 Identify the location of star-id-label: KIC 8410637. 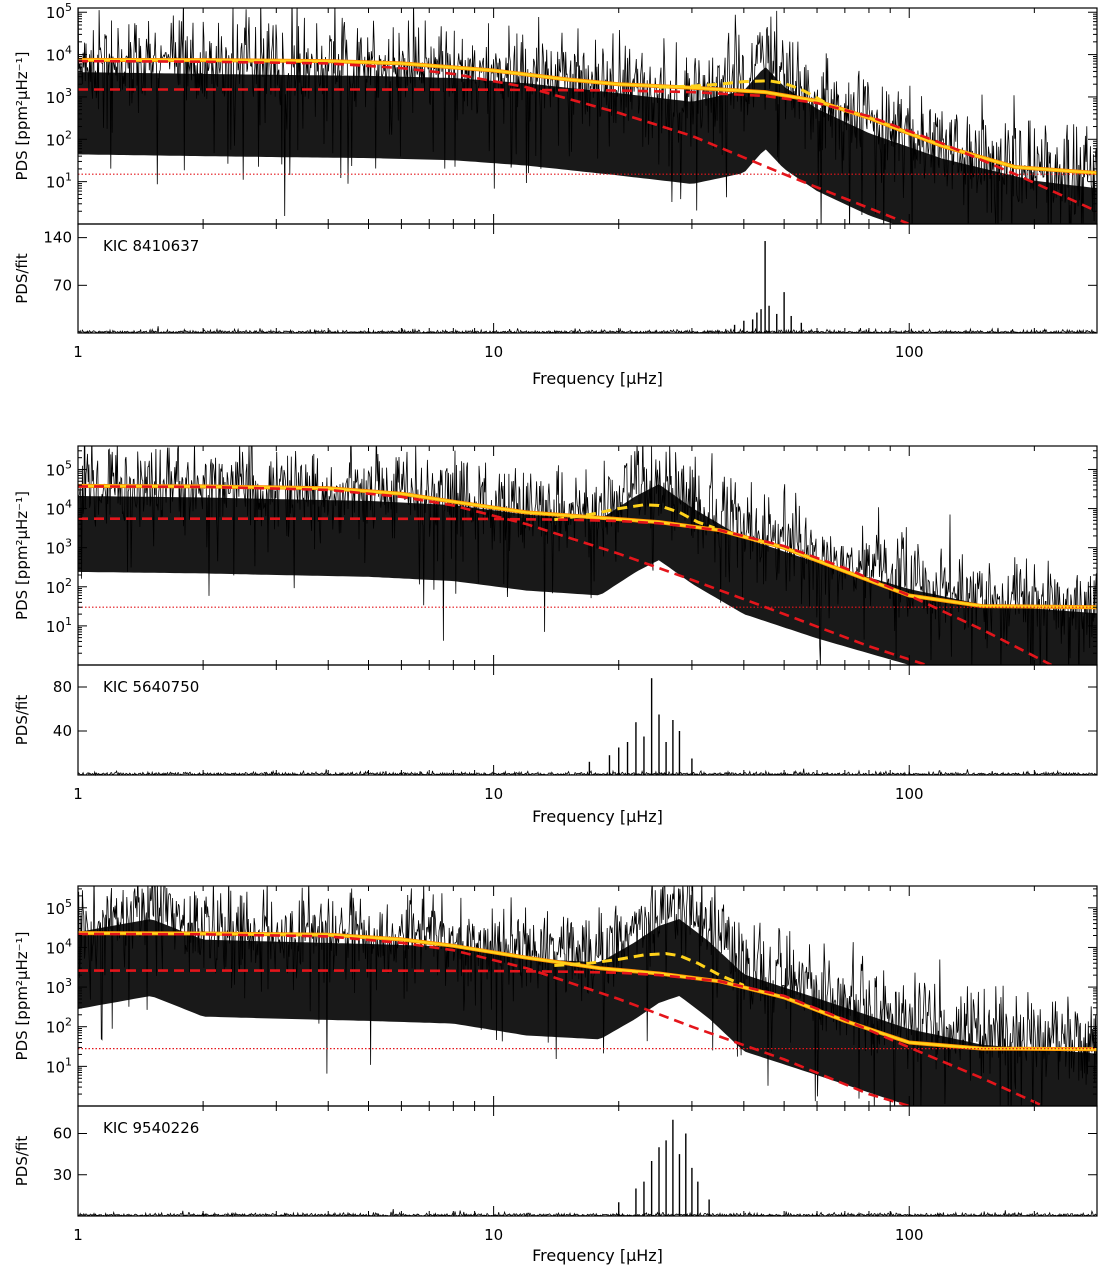
(151, 246).